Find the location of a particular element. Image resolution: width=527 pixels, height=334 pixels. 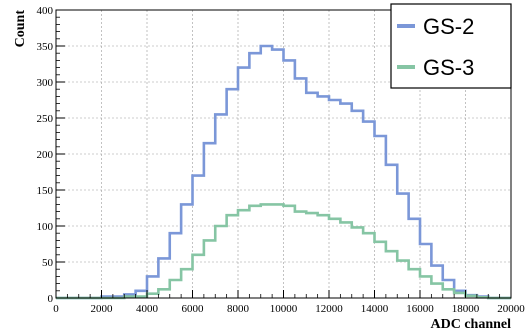

legend-box is located at coordinates (451, 46).